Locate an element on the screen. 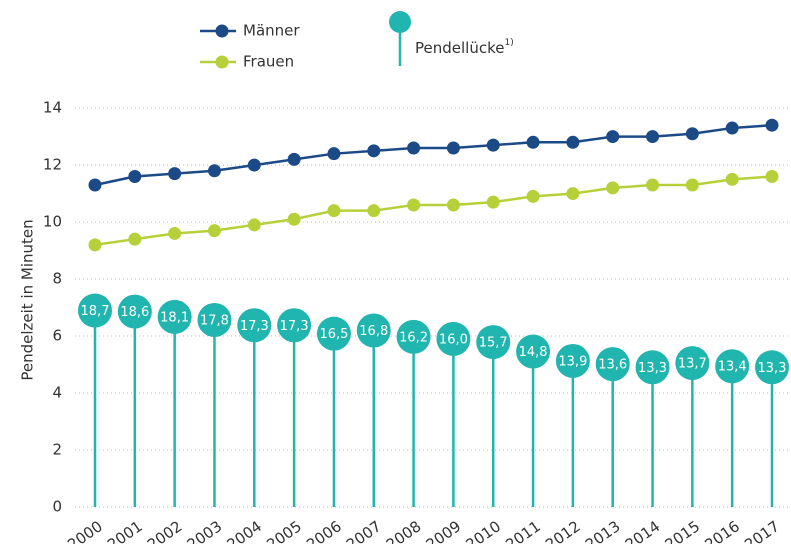  legend-footnote: 1) is located at coordinates (508, 43).